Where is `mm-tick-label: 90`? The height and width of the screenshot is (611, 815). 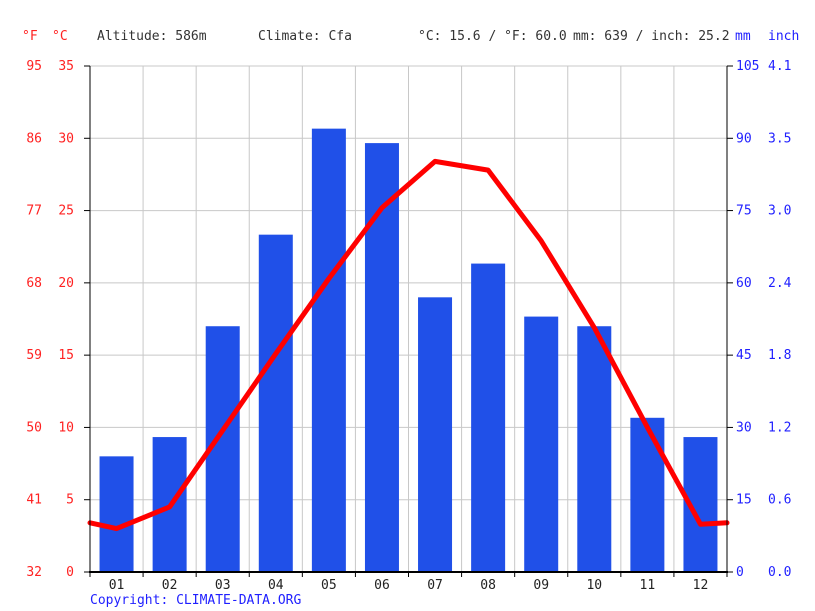 mm-tick-label: 90 is located at coordinates (744, 138).